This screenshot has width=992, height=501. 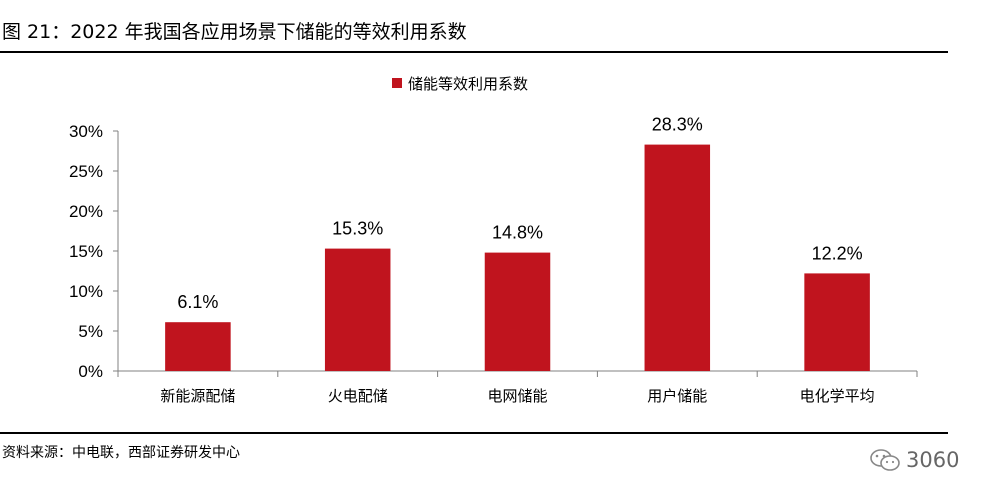 I want to click on data-label: 15.3%, so click(x=357, y=229).